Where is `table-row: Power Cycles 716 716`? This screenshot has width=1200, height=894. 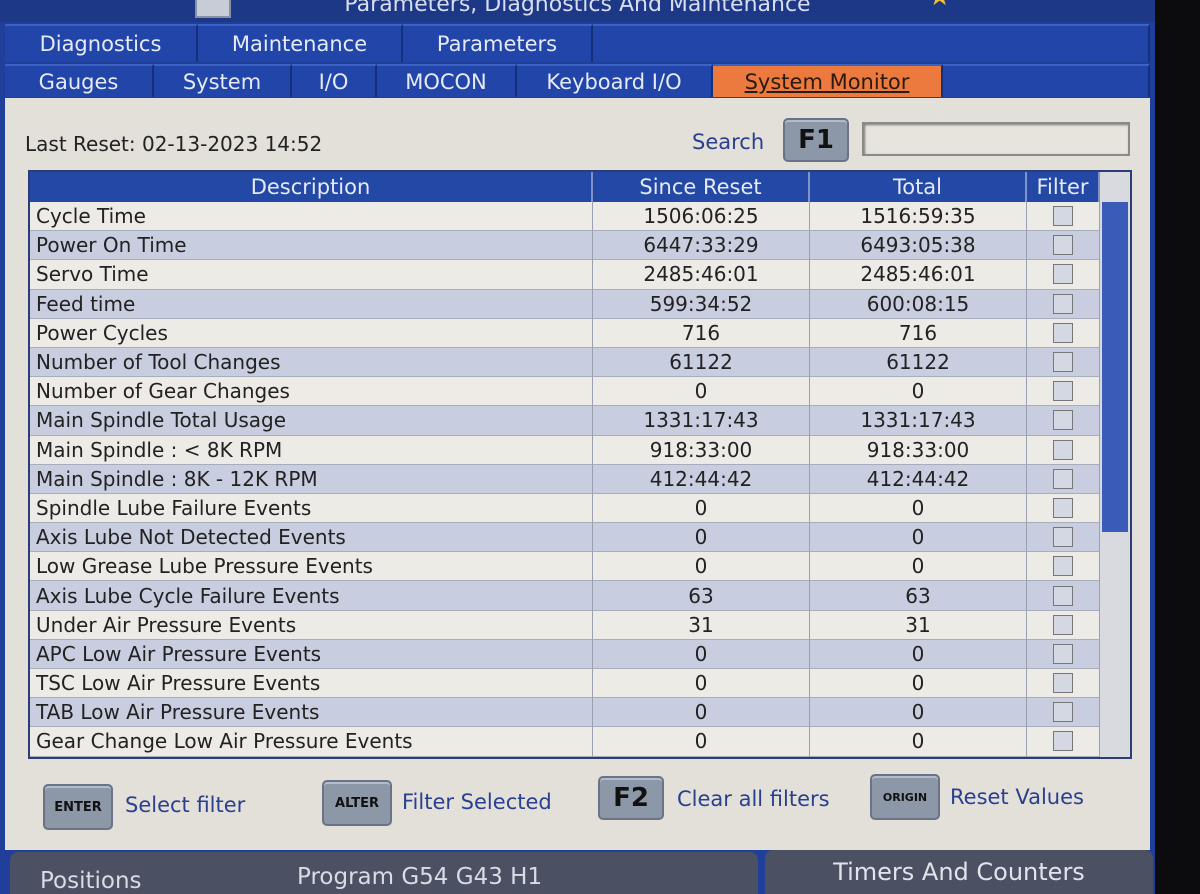 table-row: Power Cycles 716 716 is located at coordinates (566, 333).